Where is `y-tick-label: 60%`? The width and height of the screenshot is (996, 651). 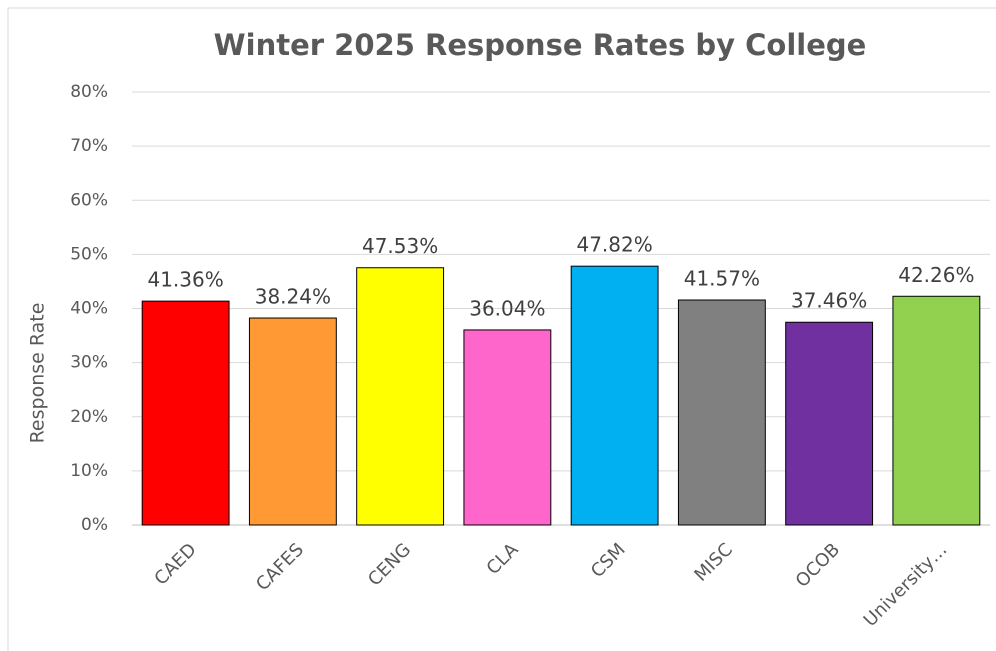
y-tick-label: 60% is located at coordinates (89, 200).